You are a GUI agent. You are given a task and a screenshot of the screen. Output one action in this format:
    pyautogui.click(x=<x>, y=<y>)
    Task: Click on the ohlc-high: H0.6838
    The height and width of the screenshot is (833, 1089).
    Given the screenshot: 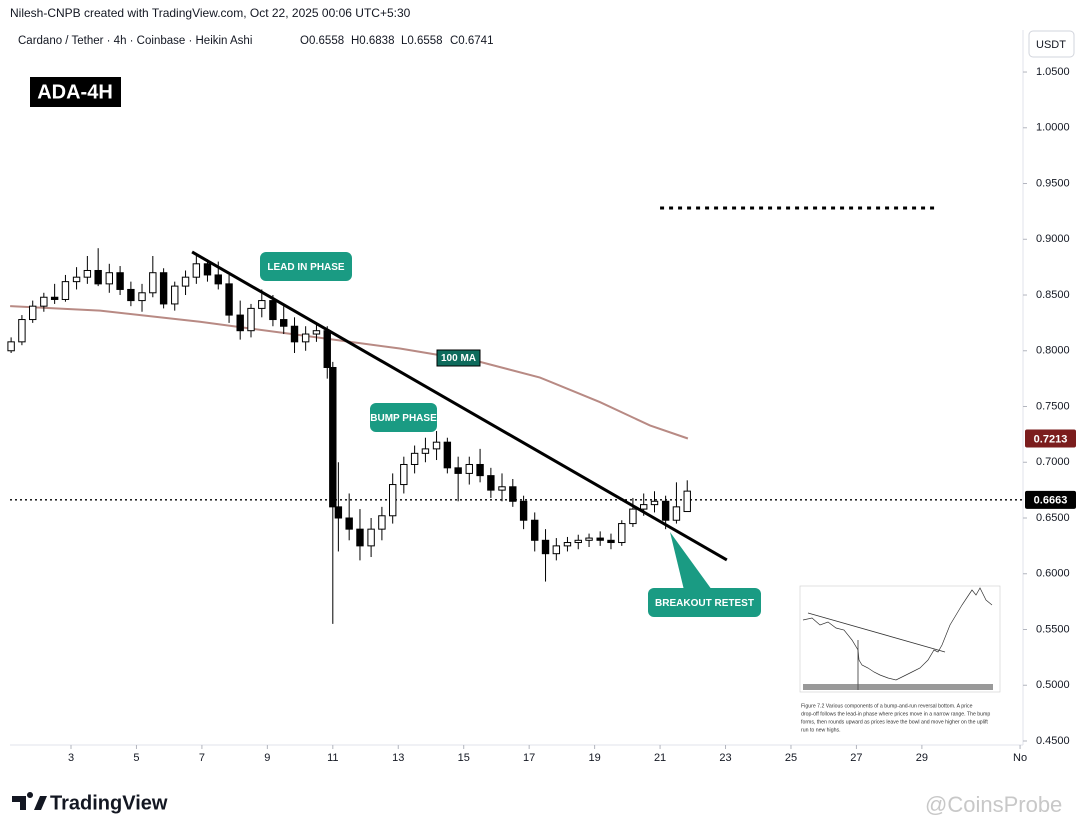 What is the action you would take?
    pyautogui.click(x=372, y=41)
    